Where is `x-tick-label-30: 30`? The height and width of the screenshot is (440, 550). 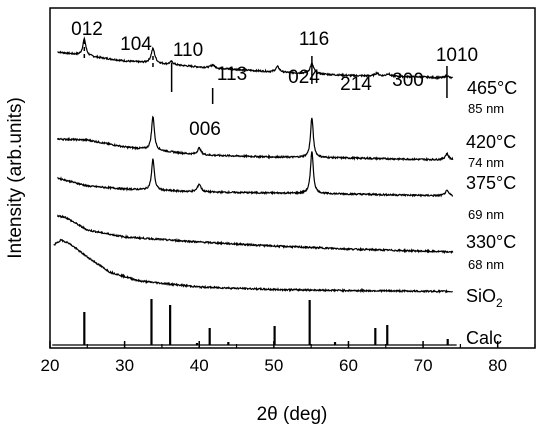 x-tick-label-30: 30 is located at coordinates (124, 365).